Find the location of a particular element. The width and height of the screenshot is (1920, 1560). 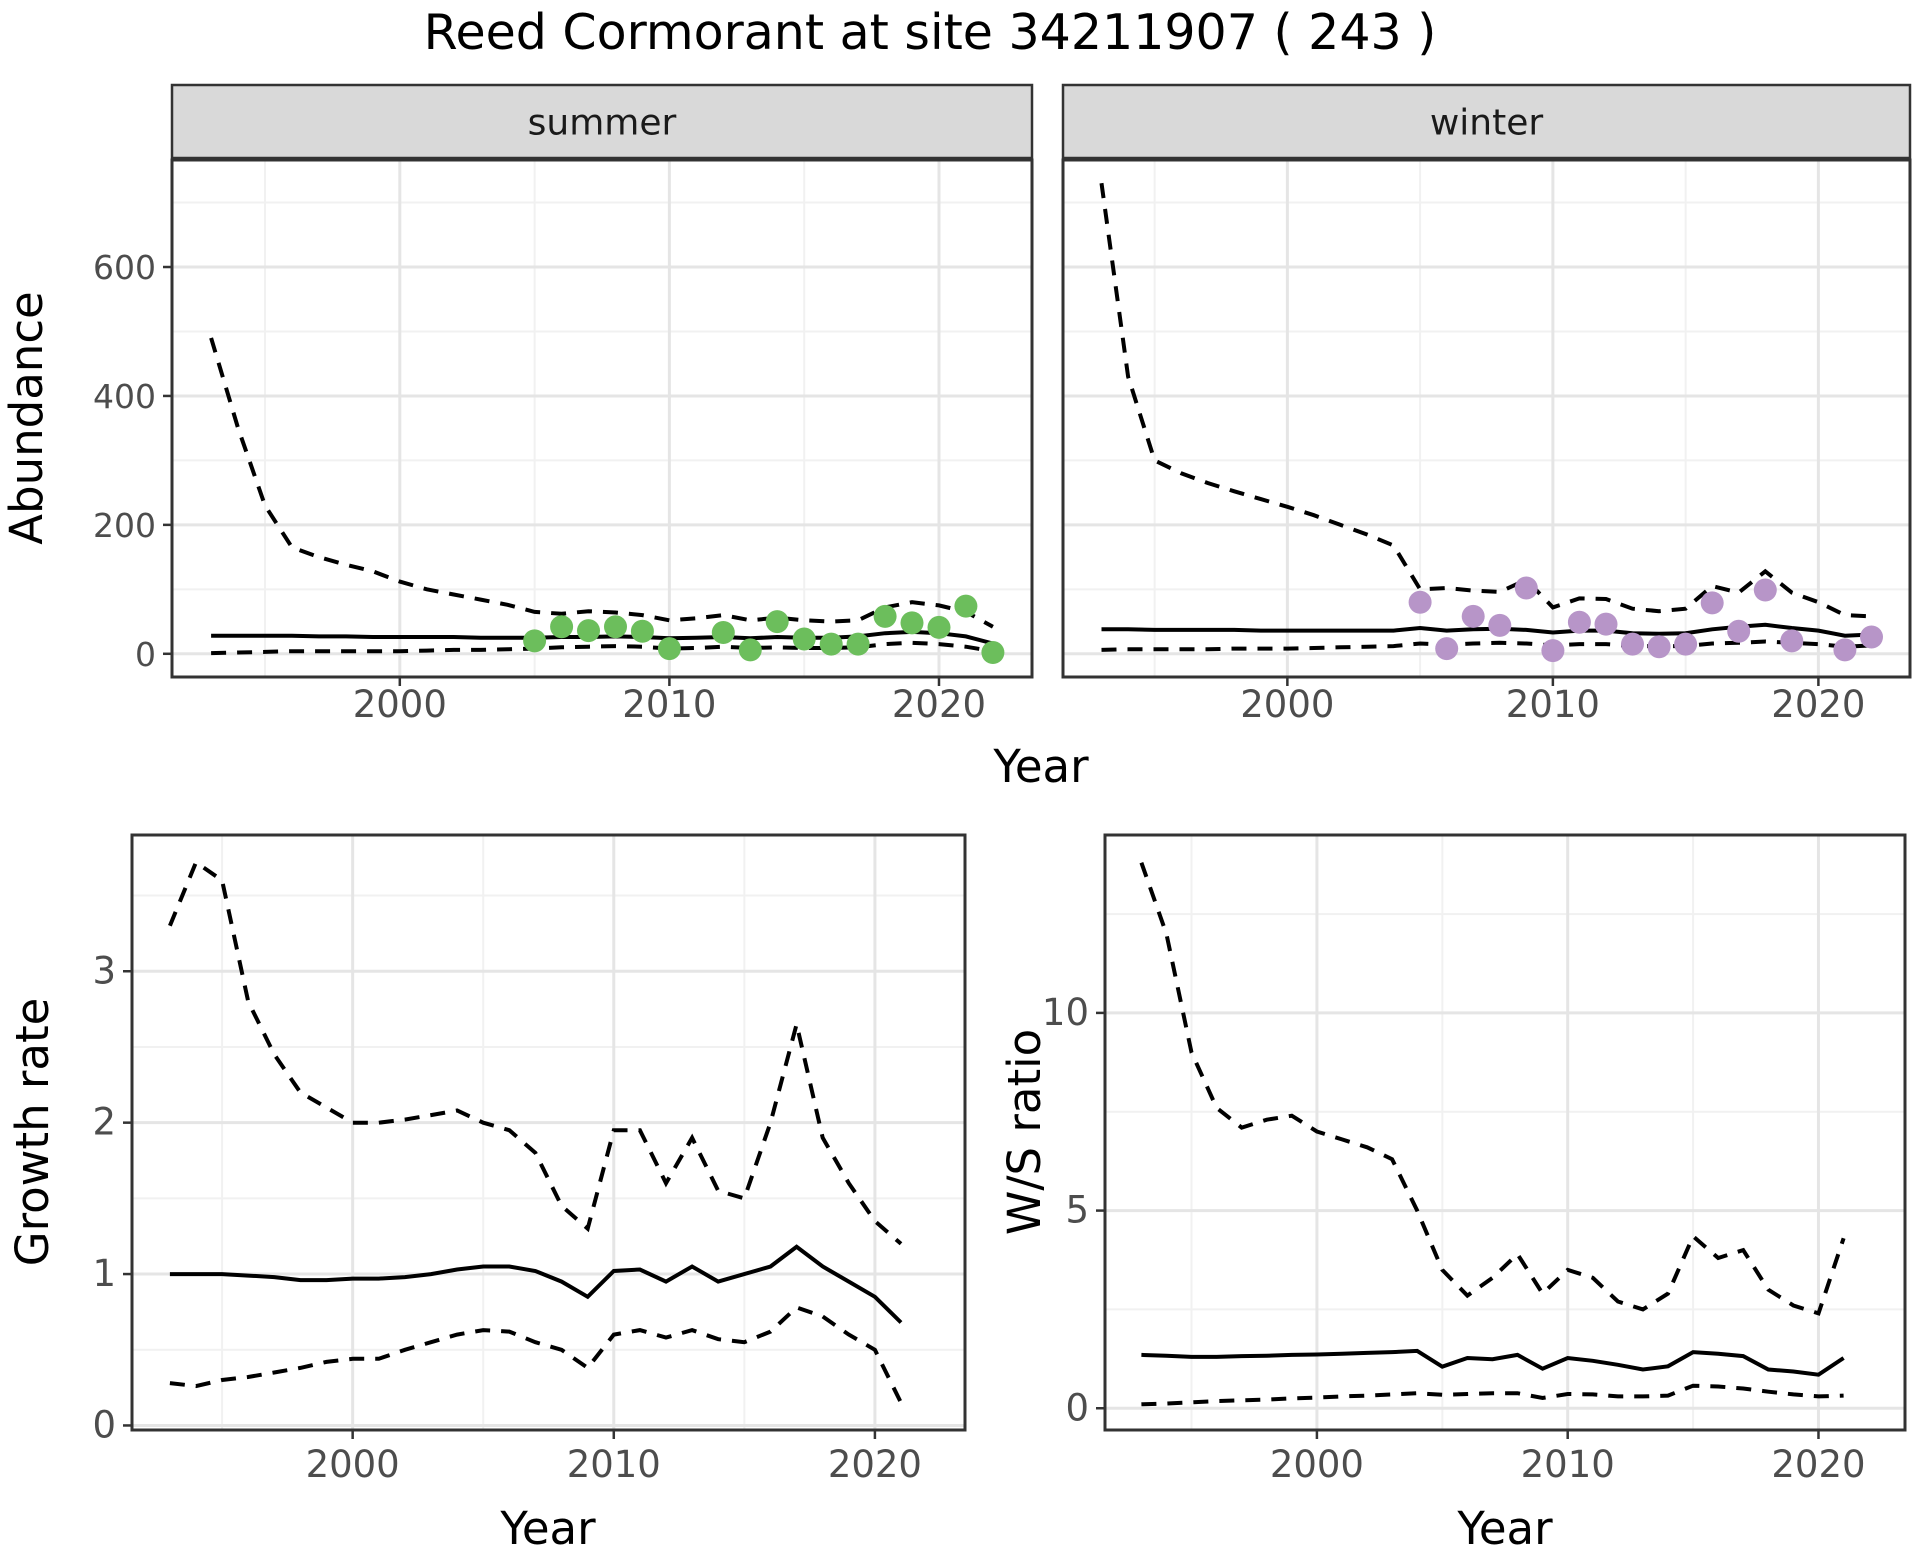

y-tick-label: 600 is located at coordinates (124, 267).